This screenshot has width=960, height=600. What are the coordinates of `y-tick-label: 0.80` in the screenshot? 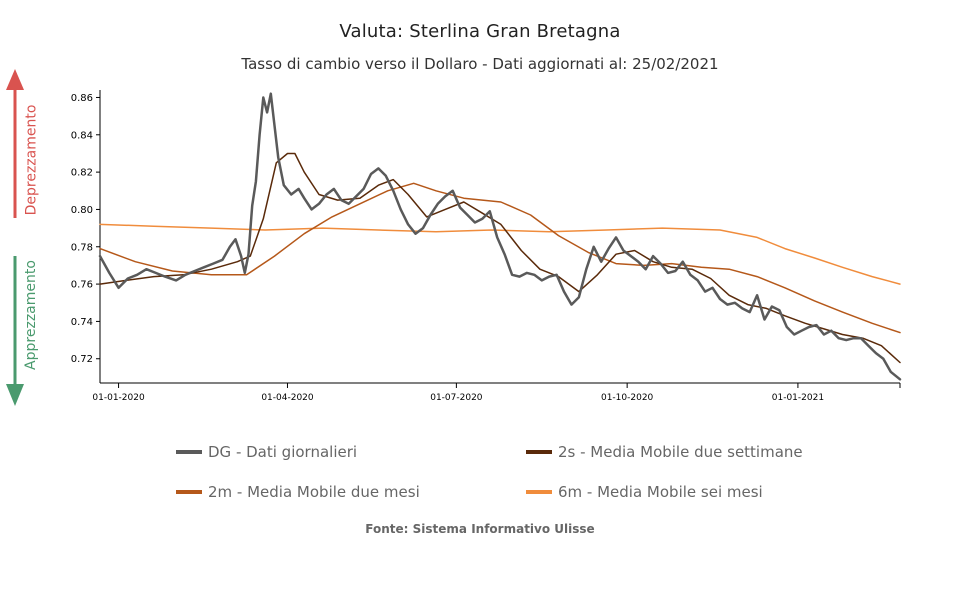 It's located at (82, 210).